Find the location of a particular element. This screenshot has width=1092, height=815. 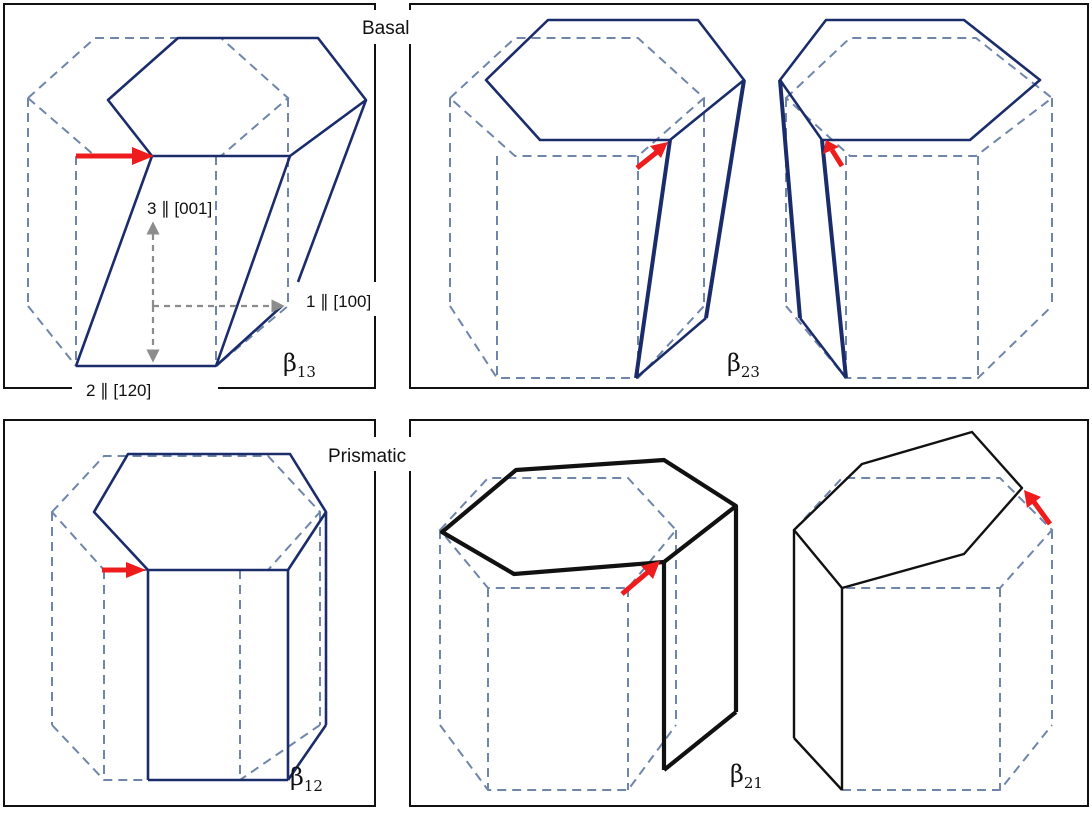

crystal-deformed-beta21-left is located at coordinates (589, 614).